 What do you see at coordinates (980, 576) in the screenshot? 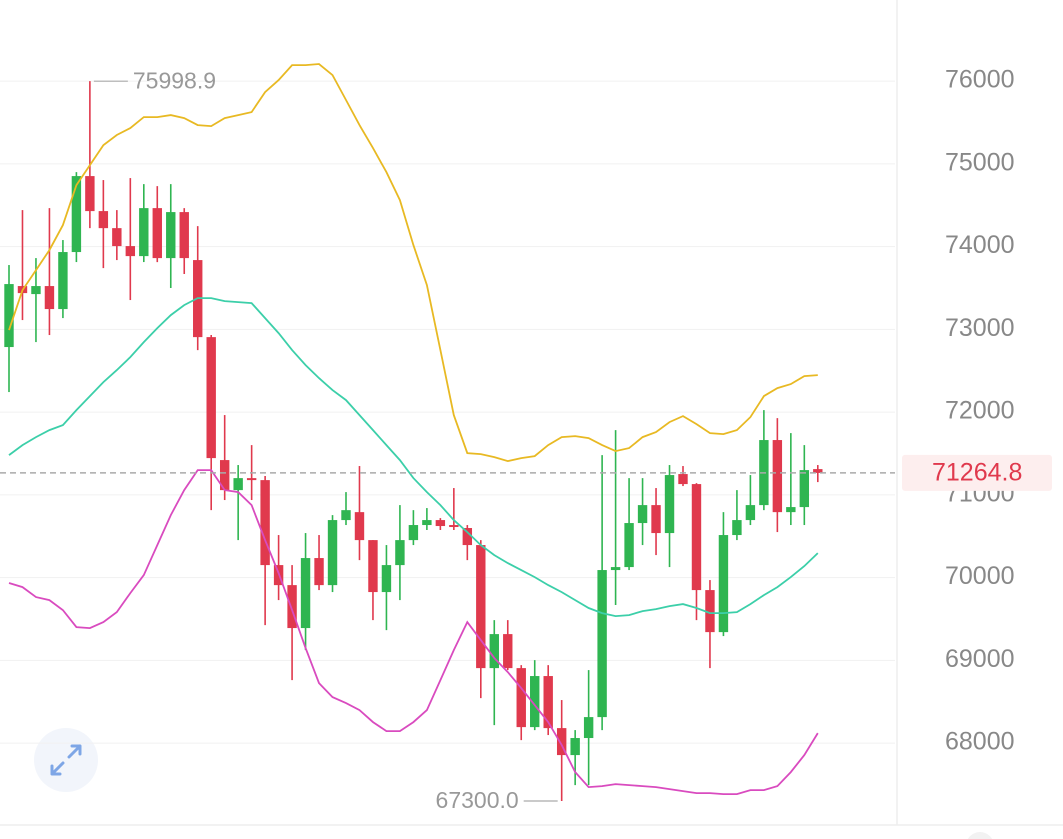
I see `y-tick-label: 70000` at bounding box center [980, 576].